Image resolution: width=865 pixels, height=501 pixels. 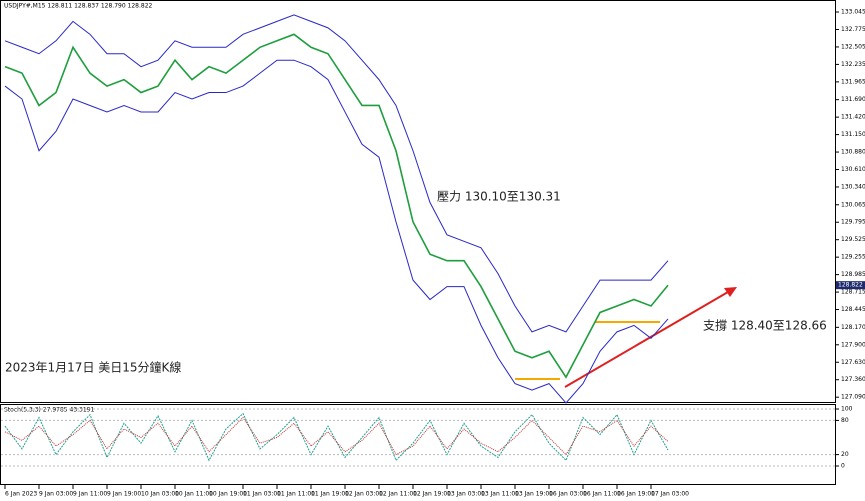 I want to click on y-tick-label: 128.985, so click(x=853, y=274).